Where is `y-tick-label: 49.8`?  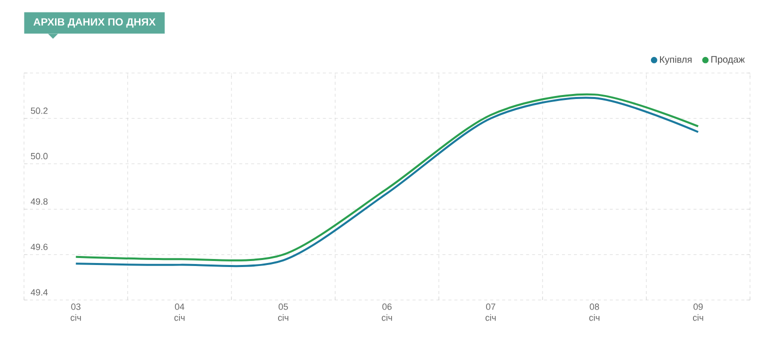 y-tick-label: 49.8 is located at coordinates (39, 201).